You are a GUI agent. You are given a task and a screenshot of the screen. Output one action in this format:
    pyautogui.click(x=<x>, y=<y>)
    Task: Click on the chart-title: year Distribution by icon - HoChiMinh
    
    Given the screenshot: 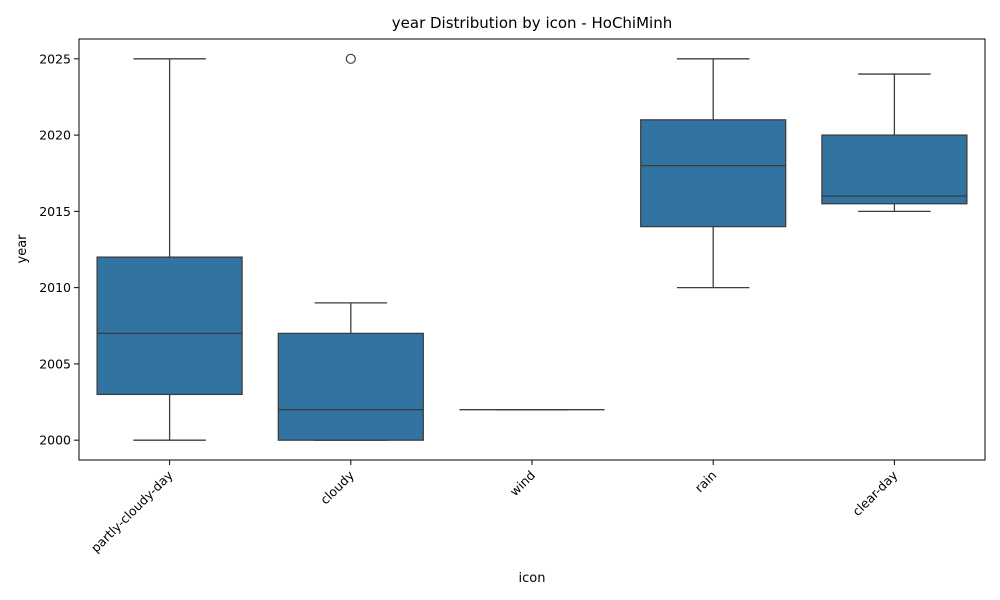 What is the action you would take?
    pyautogui.click(x=532, y=23)
    